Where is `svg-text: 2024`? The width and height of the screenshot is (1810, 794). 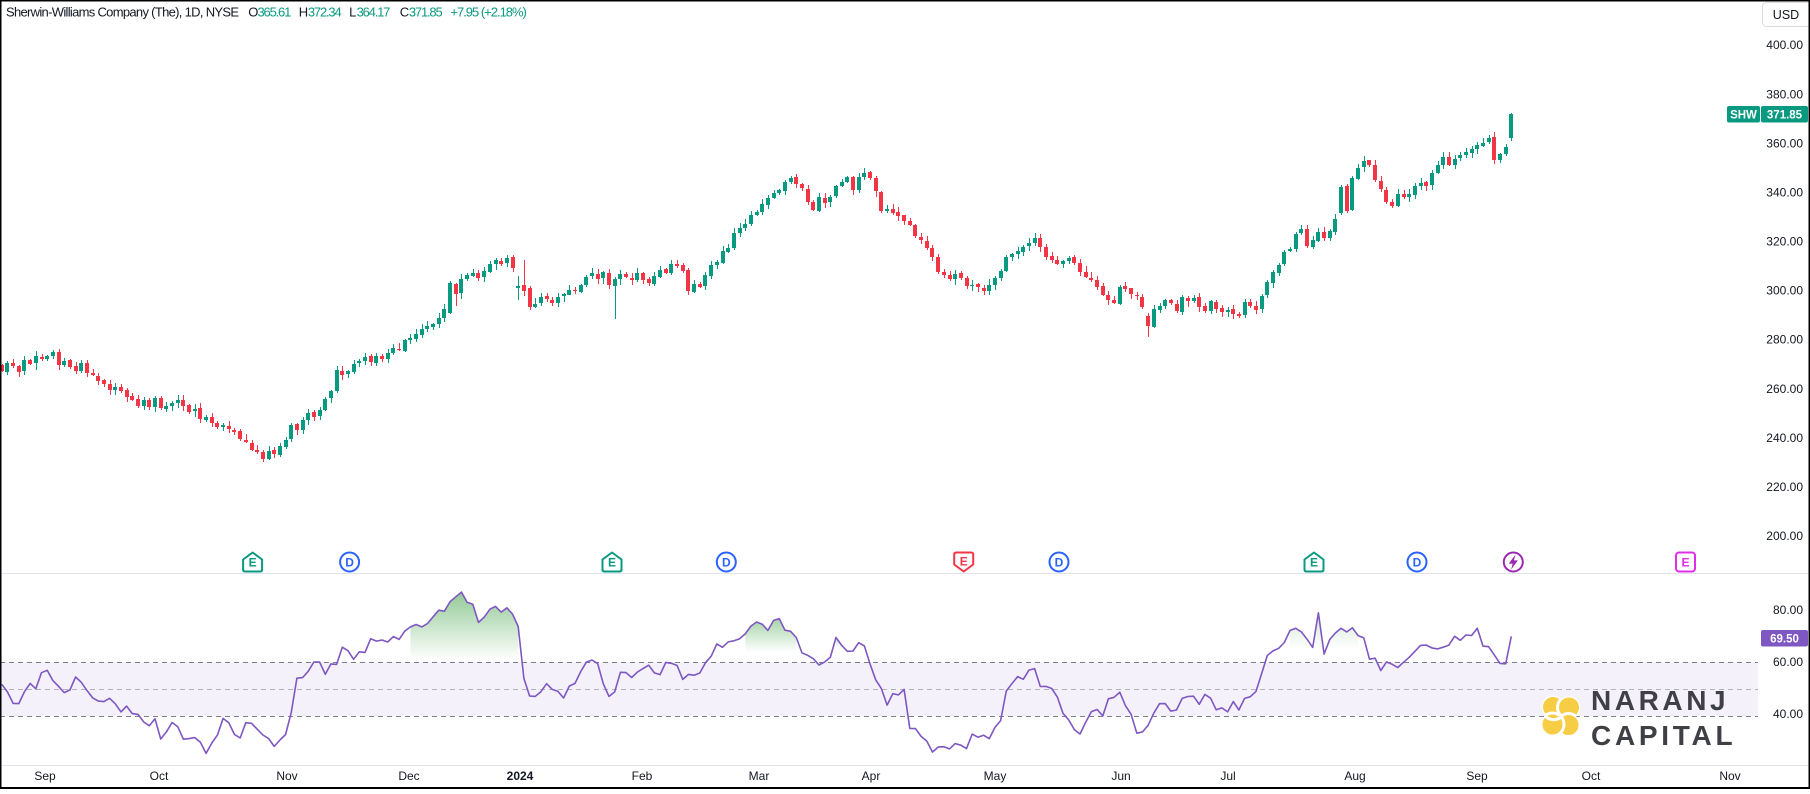 svg-text: 2024 is located at coordinates (520, 776).